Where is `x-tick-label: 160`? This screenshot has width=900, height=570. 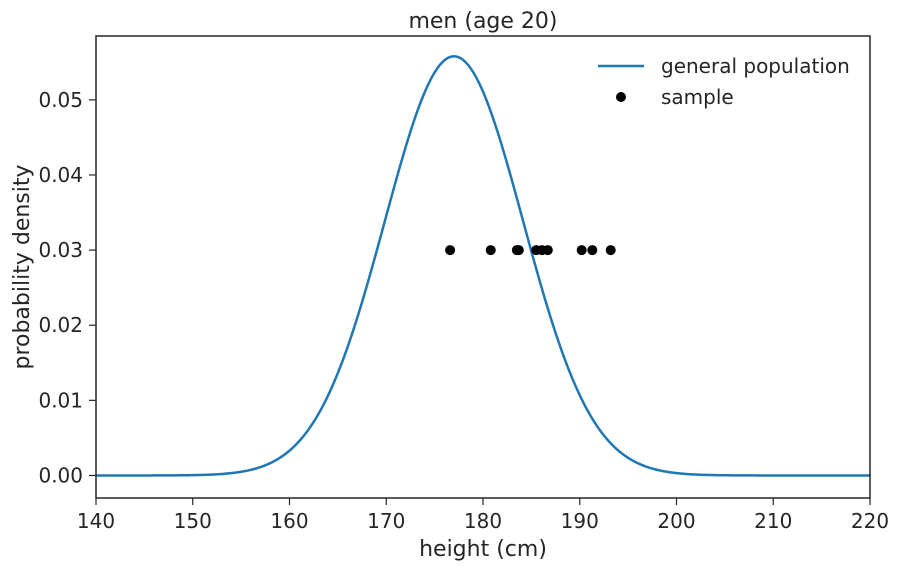 x-tick-label: 160 is located at coordinates (289, 521).